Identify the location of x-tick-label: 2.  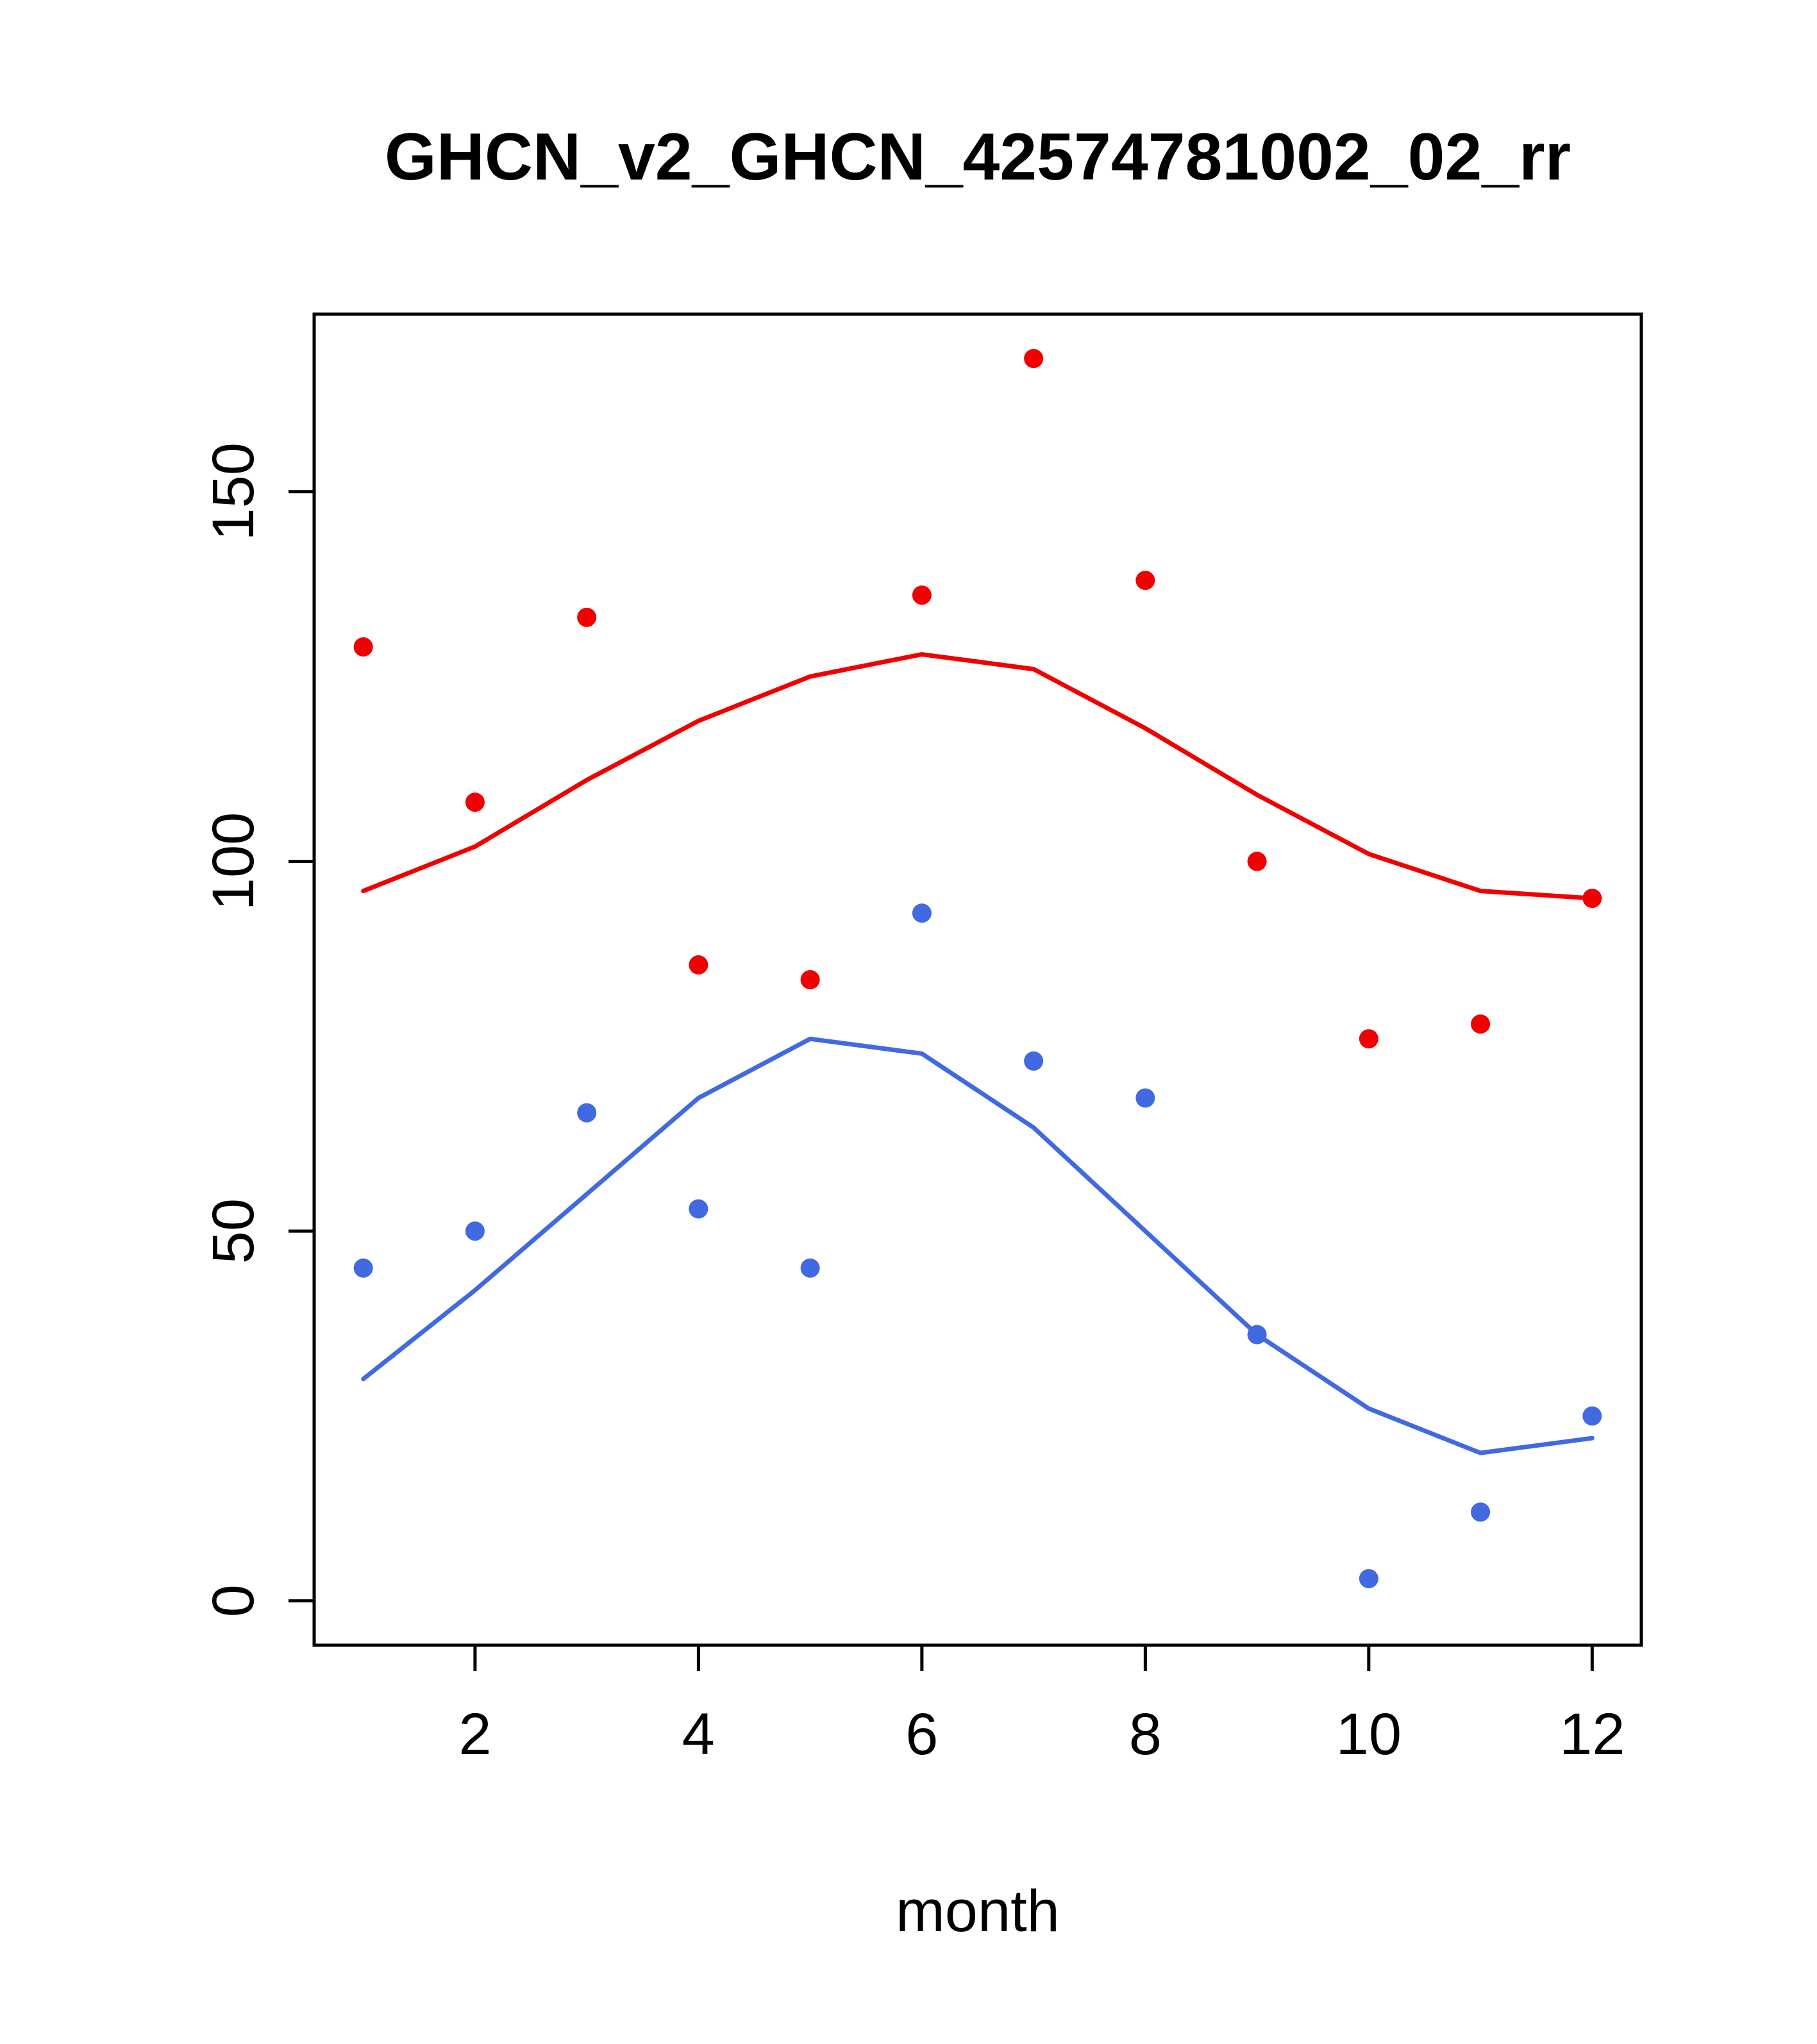
(474, 1734).